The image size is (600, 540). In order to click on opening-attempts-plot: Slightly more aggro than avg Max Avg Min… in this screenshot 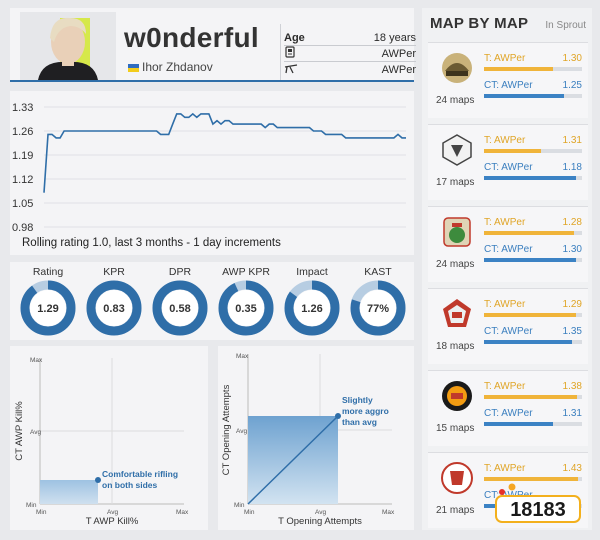, I will do `click(308, 440)`.